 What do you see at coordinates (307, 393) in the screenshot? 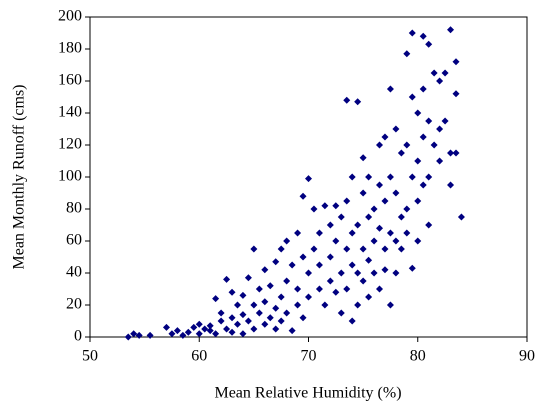
I see `x-axis-label: Mean Relative Humidity (%)` at bounding box center [307, 393].